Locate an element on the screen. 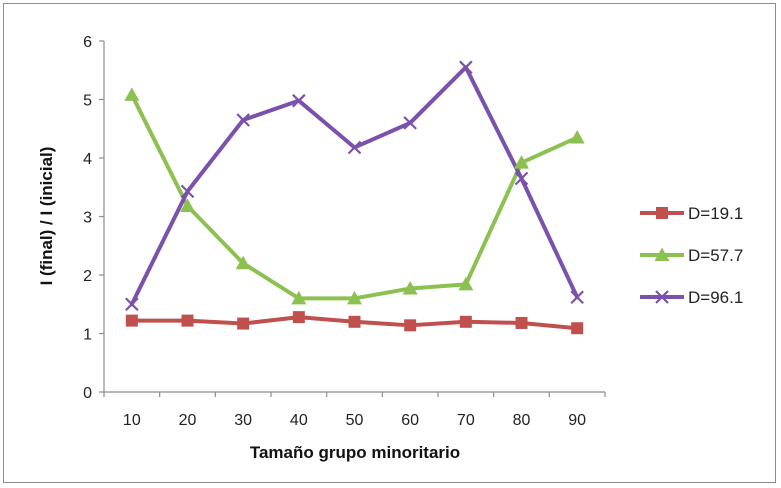 Image resolution: width=781 pixels, height=488 pixels. x-tick-label: 30 is located at coordinates (243, 420).